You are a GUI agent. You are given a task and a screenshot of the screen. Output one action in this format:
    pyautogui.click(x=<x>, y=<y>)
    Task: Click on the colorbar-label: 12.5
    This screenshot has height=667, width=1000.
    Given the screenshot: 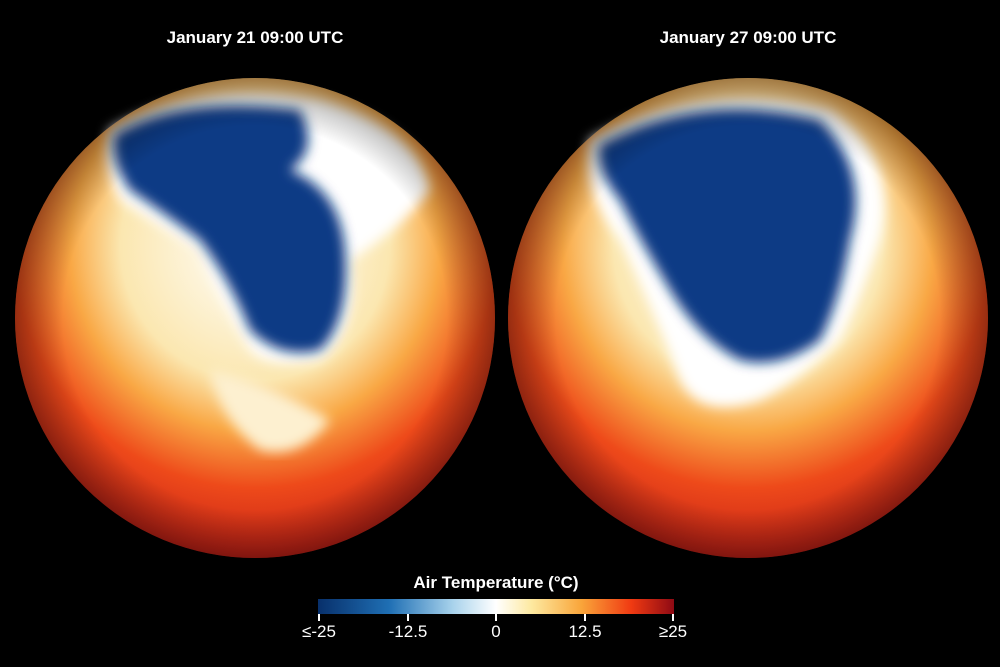 What is the action you would take?
    pyautogui.click(x=585, y=631)
    